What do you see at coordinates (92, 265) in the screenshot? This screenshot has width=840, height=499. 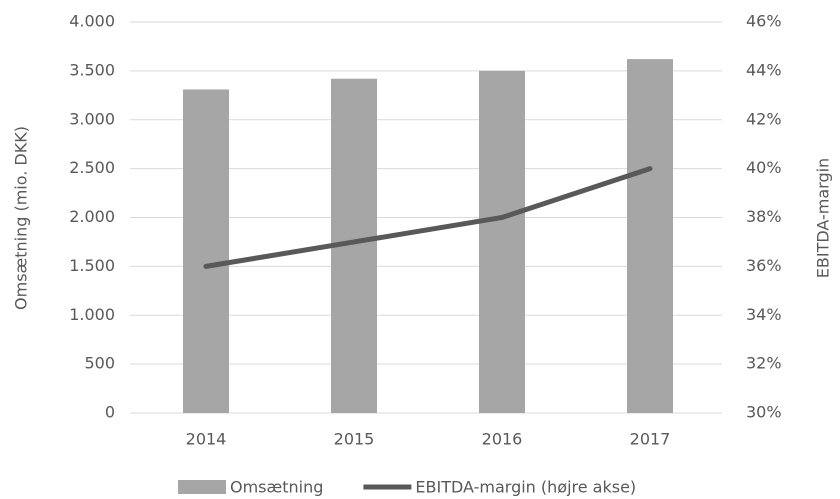 I see `y-tick-label: 1.500` at bounding box center [92, 265].